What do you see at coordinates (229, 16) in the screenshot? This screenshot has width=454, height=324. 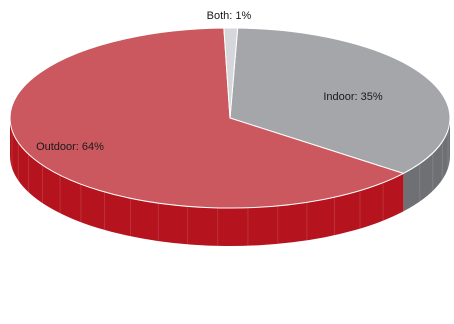 I see `pie-label-both: Both: 1%` at bounding box center [229, 16].